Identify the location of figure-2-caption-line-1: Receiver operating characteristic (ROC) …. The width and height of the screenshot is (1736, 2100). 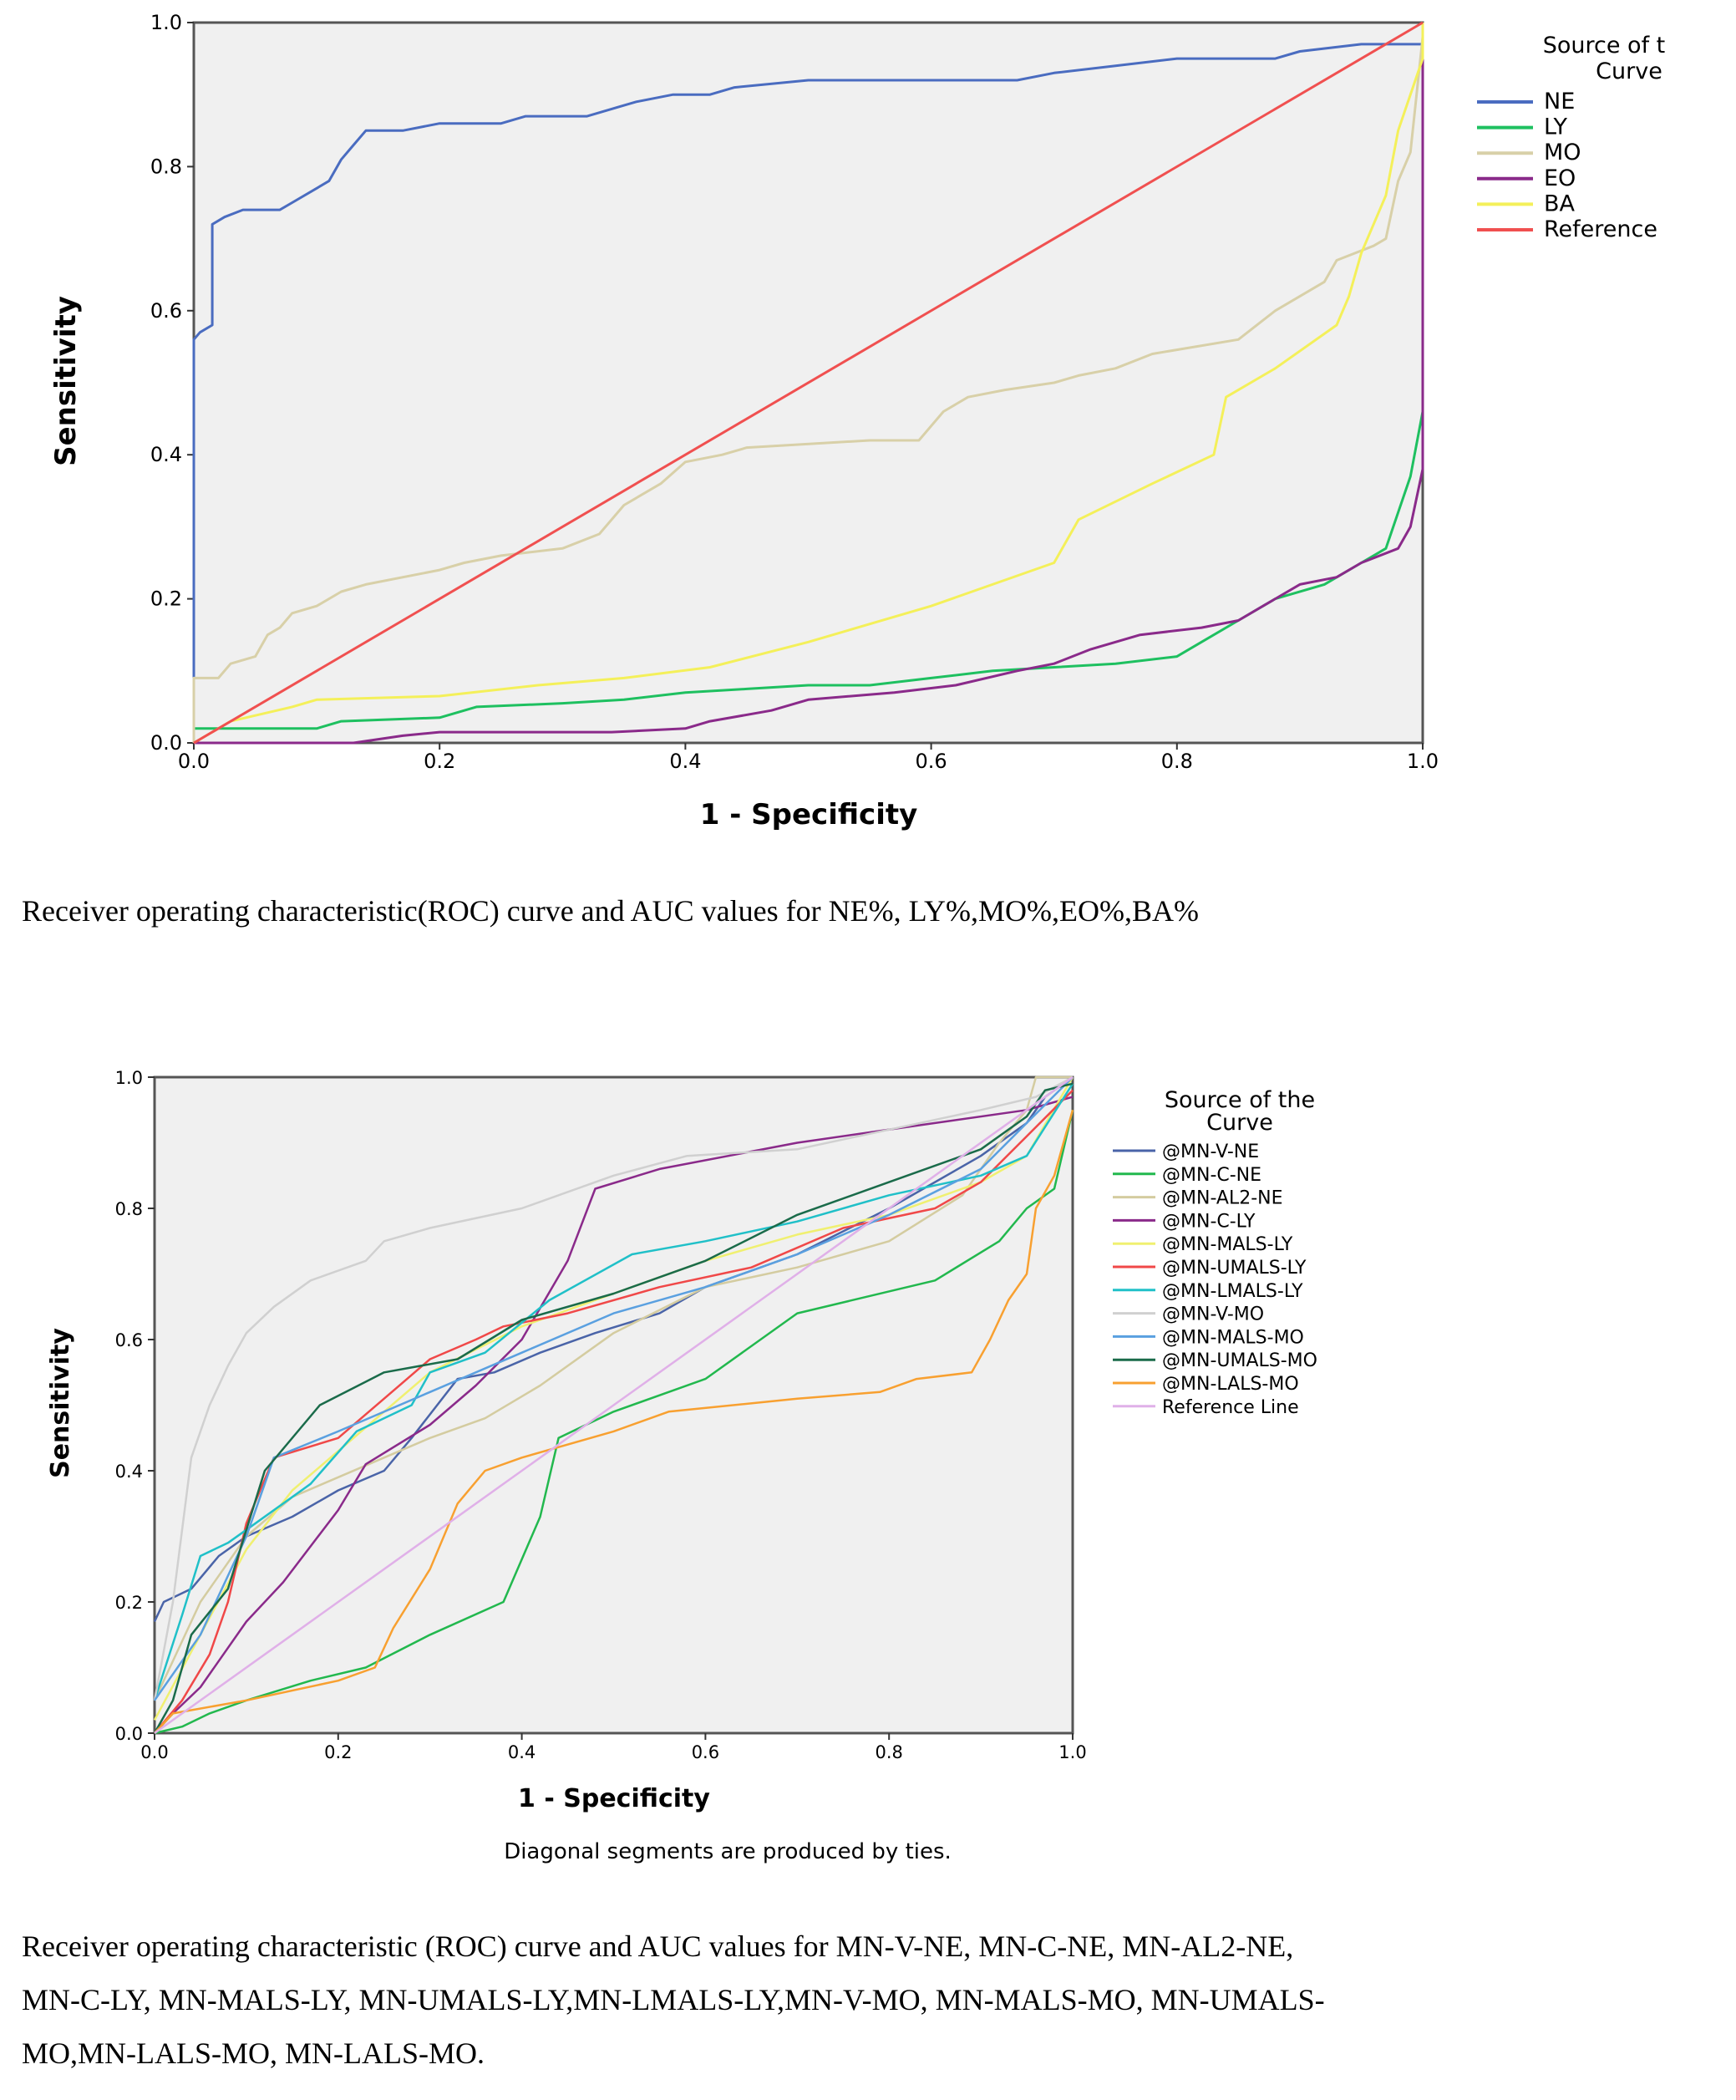
(658, 1947).